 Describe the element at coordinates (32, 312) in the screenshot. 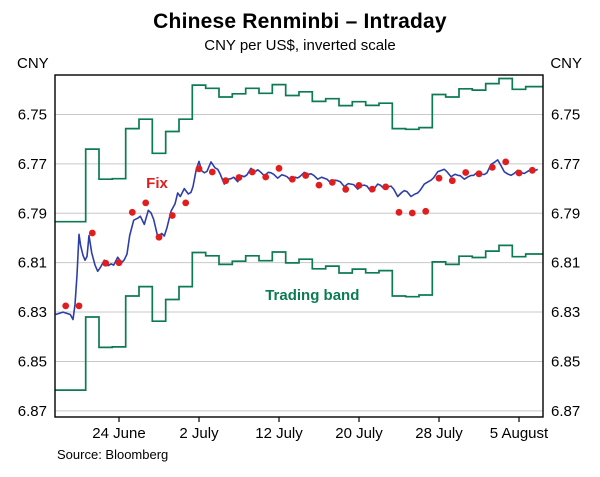

I see `y-tick-label-left: 6.83` at that location.